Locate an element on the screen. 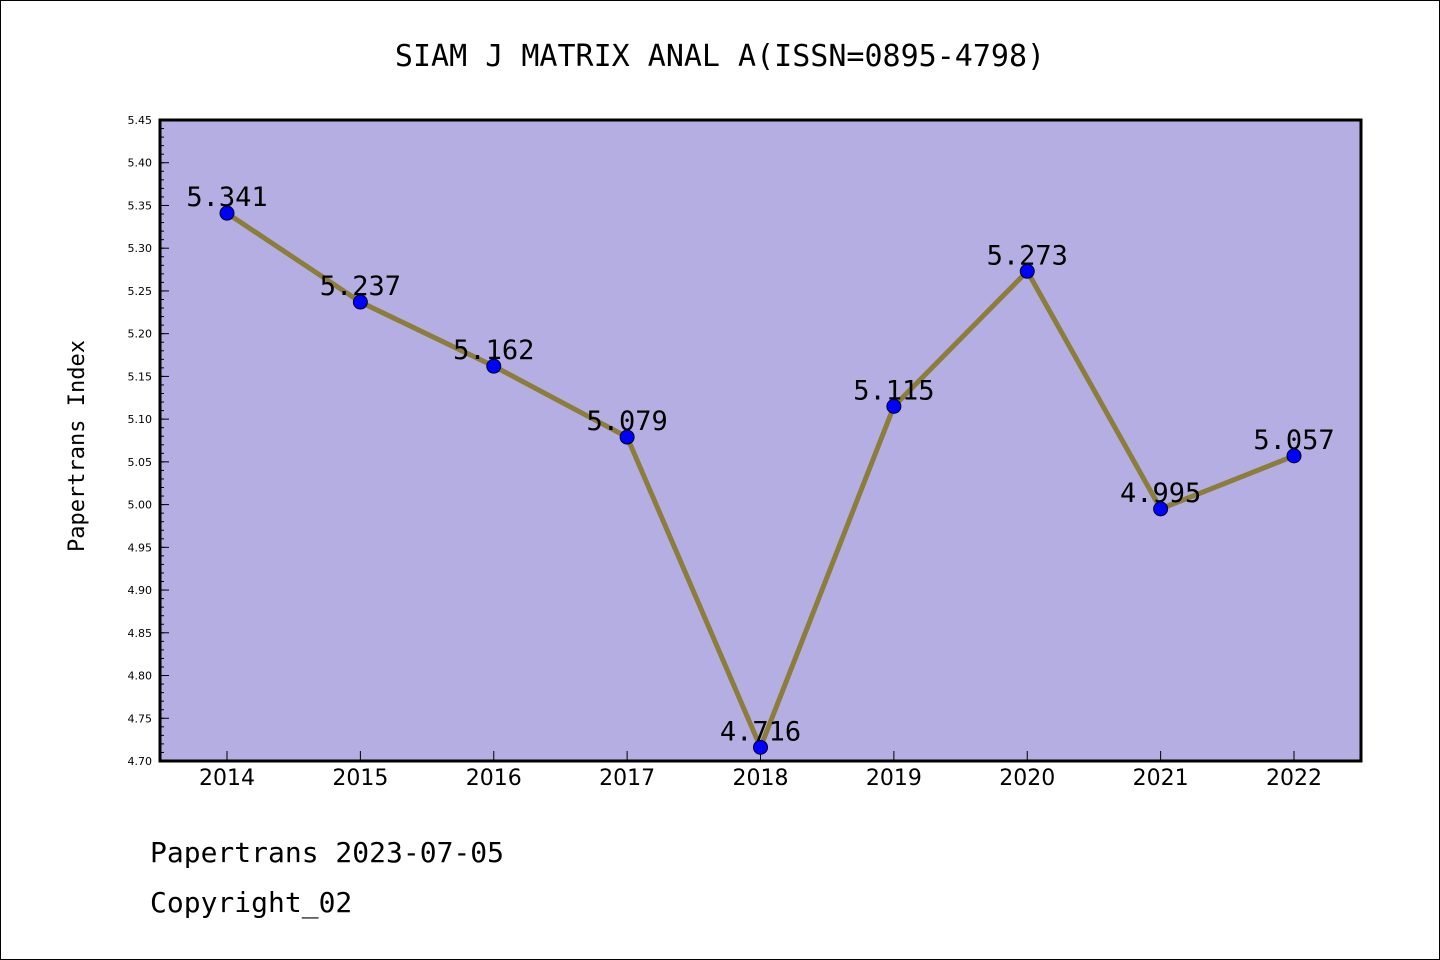 The width and height of the screenshot is (1440, 960). y-tick-label: 5.05 is located at coordinates (140, 462).